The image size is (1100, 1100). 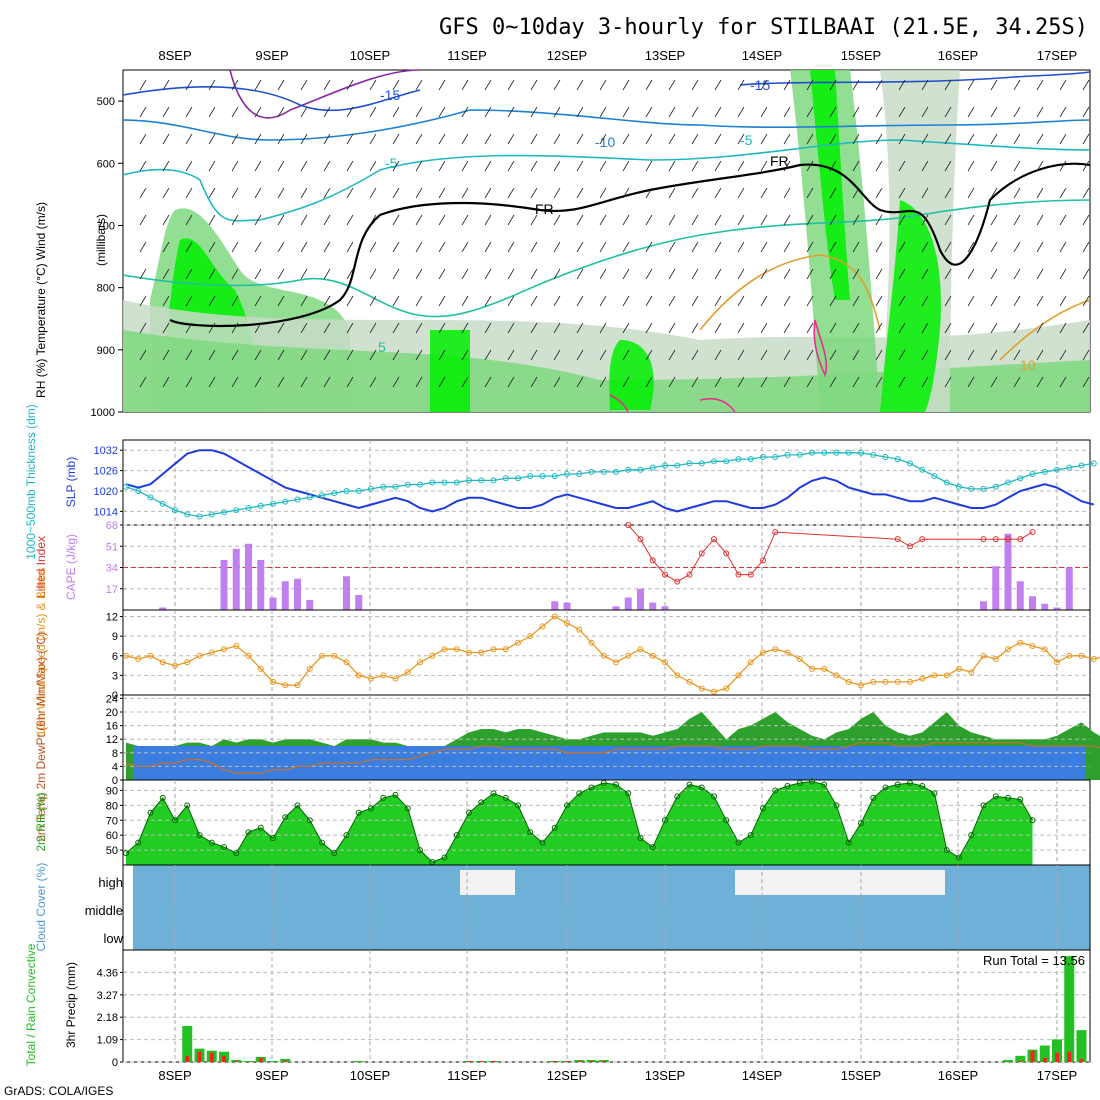 I want to click on lifted-index-line-point, so click(x=689, y=574).